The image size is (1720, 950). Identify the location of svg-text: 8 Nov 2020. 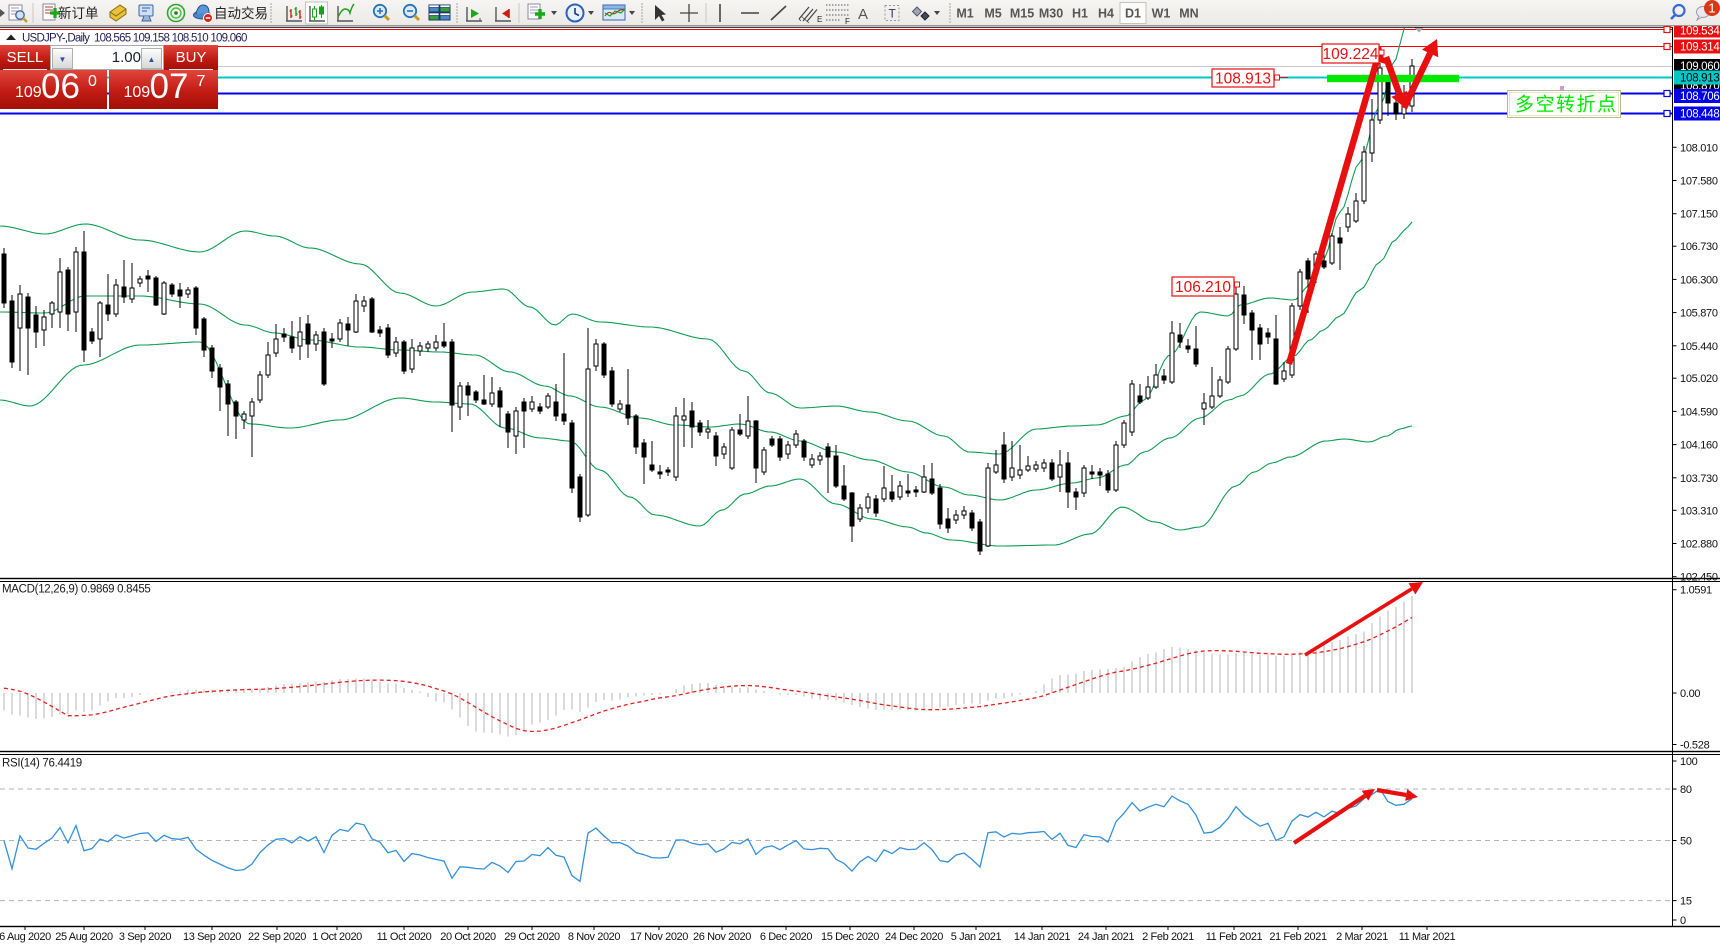
(594, 937).